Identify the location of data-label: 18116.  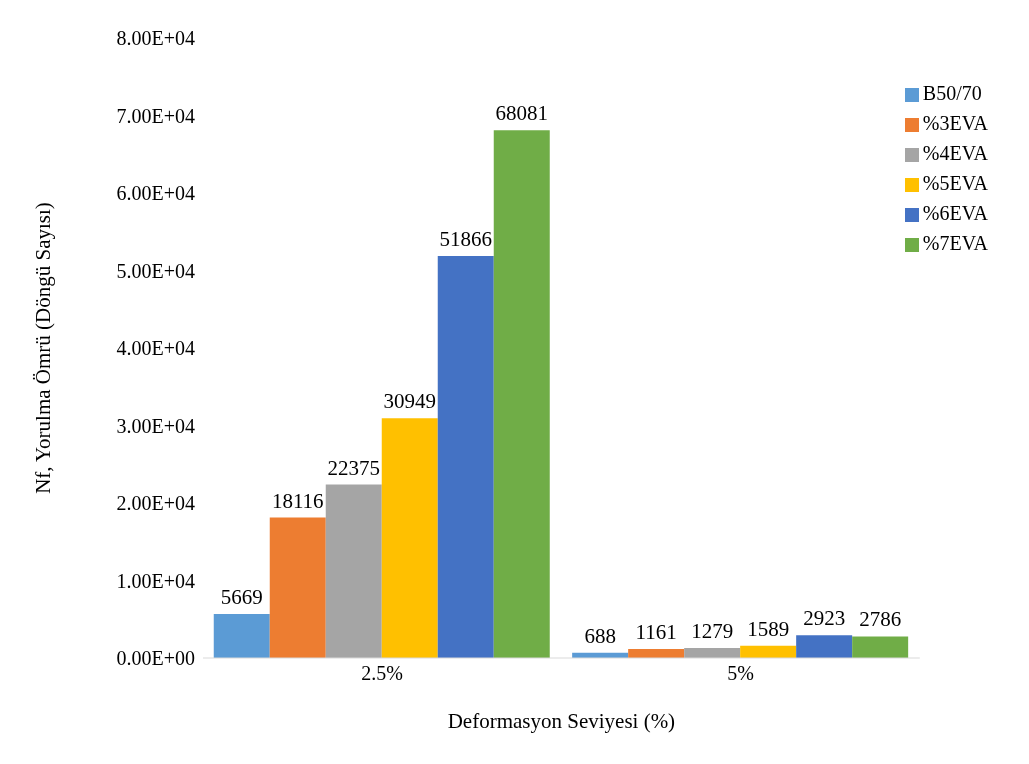
(297, 500).